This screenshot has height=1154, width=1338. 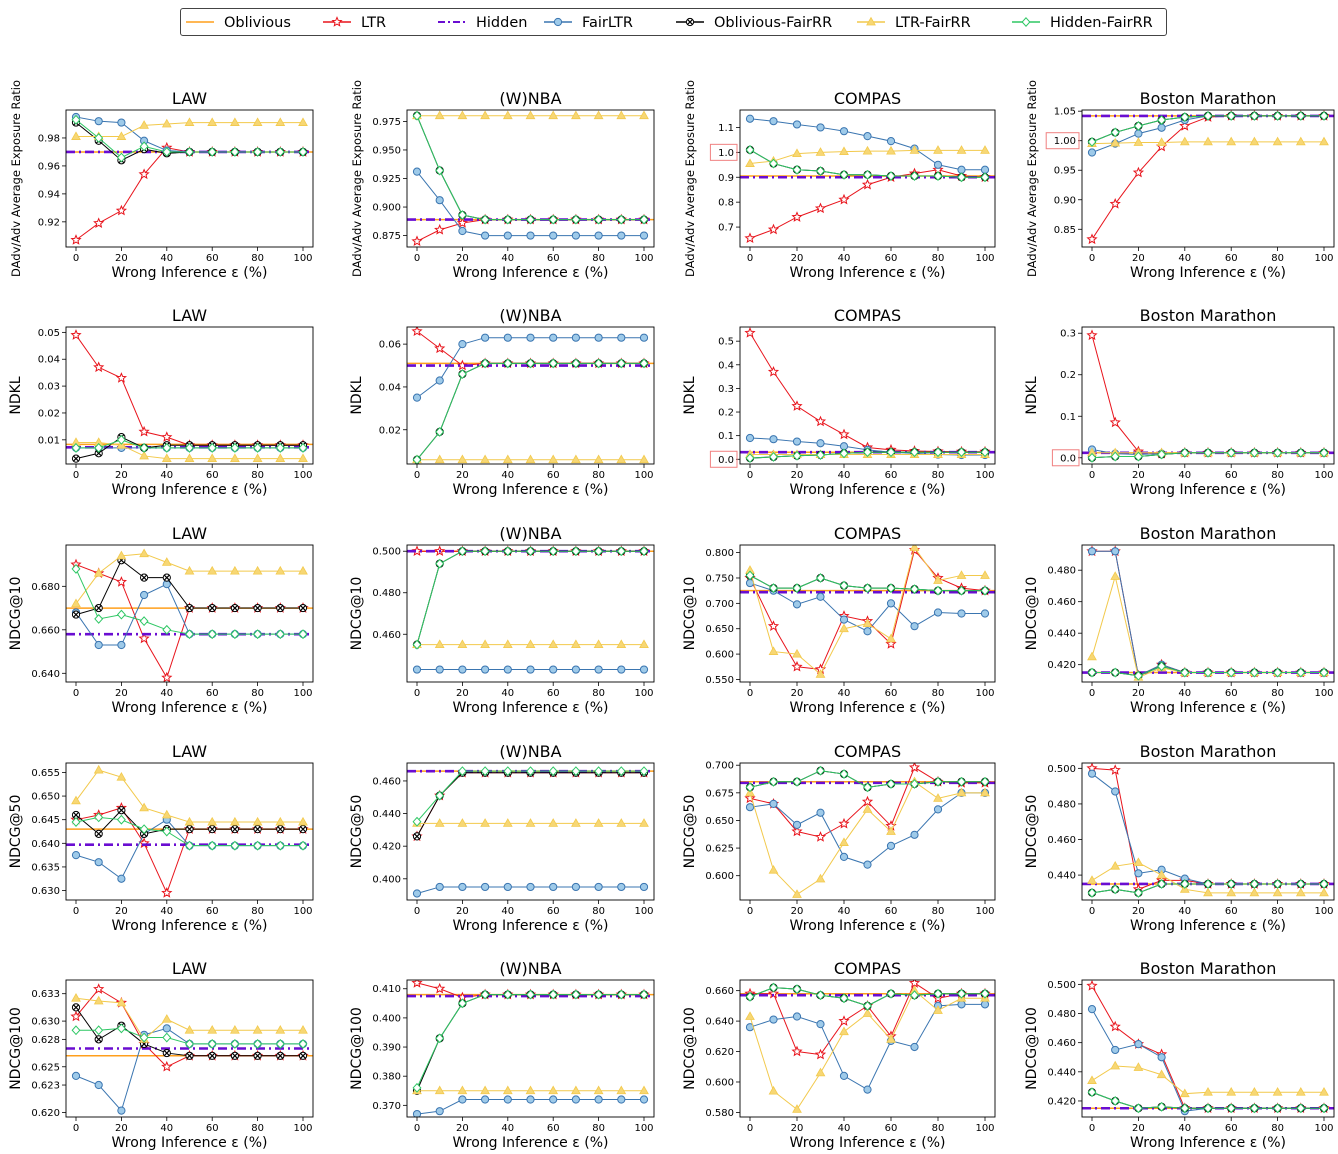 I want to click on x-tick-label: 60, so click(x=1231, y=475).